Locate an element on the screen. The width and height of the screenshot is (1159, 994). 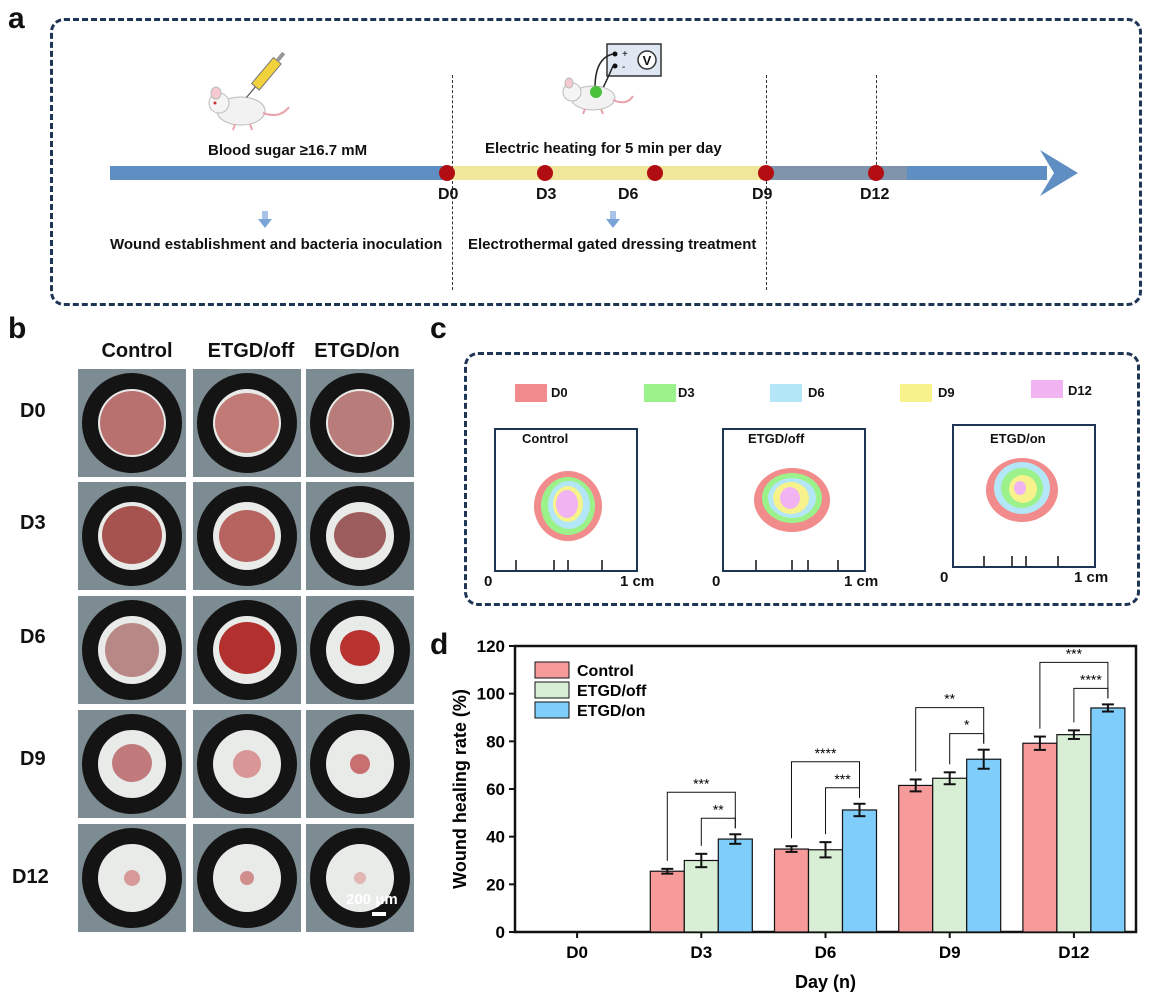
column-header-etgd-off: ETGD/off is located at coordinates (251, 351).